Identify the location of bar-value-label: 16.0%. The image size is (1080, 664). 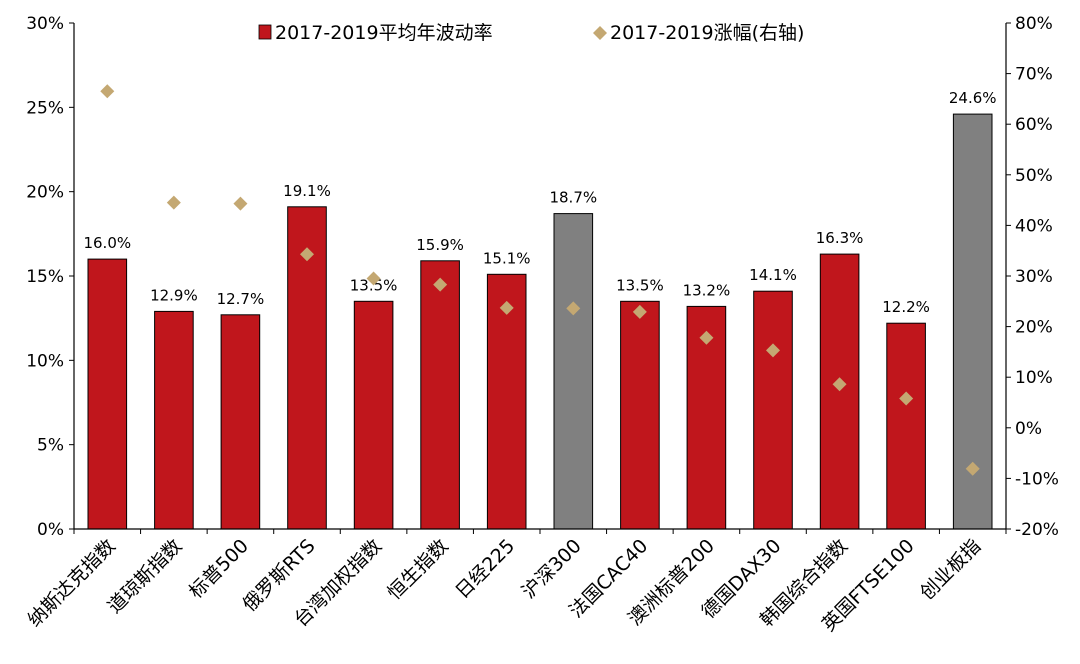
(107, 243).